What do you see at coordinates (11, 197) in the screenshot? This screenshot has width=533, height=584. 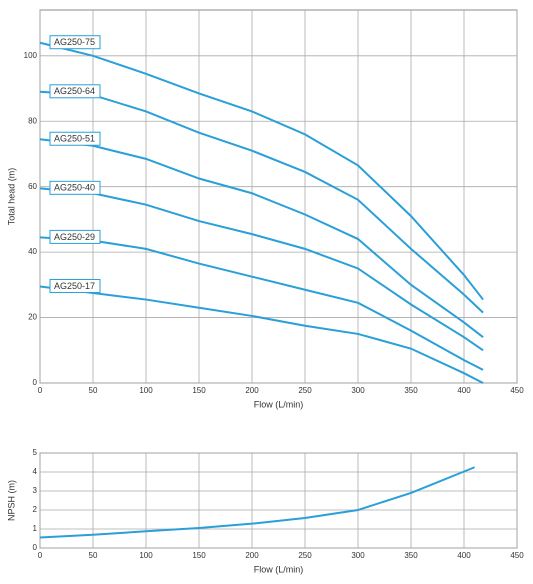 I see `y-axis-label: Total head (m)` at bounding box center [11, 197].